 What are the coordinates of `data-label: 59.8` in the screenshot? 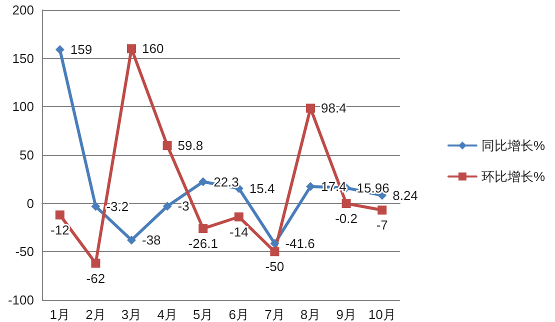 It's located at (191, 146).